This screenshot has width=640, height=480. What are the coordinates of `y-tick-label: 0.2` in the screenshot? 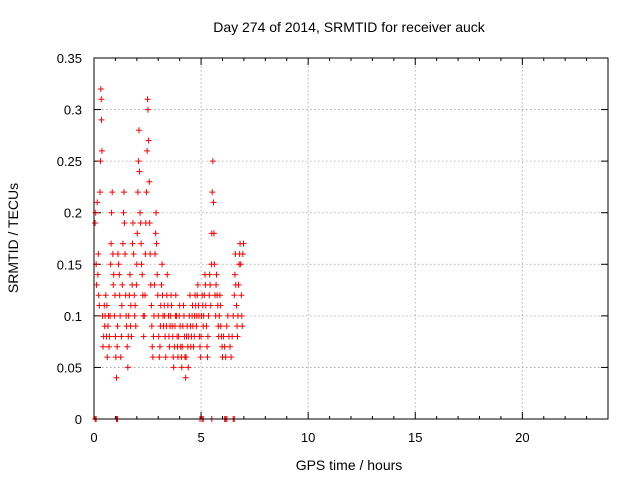 It's located at (73, 213).